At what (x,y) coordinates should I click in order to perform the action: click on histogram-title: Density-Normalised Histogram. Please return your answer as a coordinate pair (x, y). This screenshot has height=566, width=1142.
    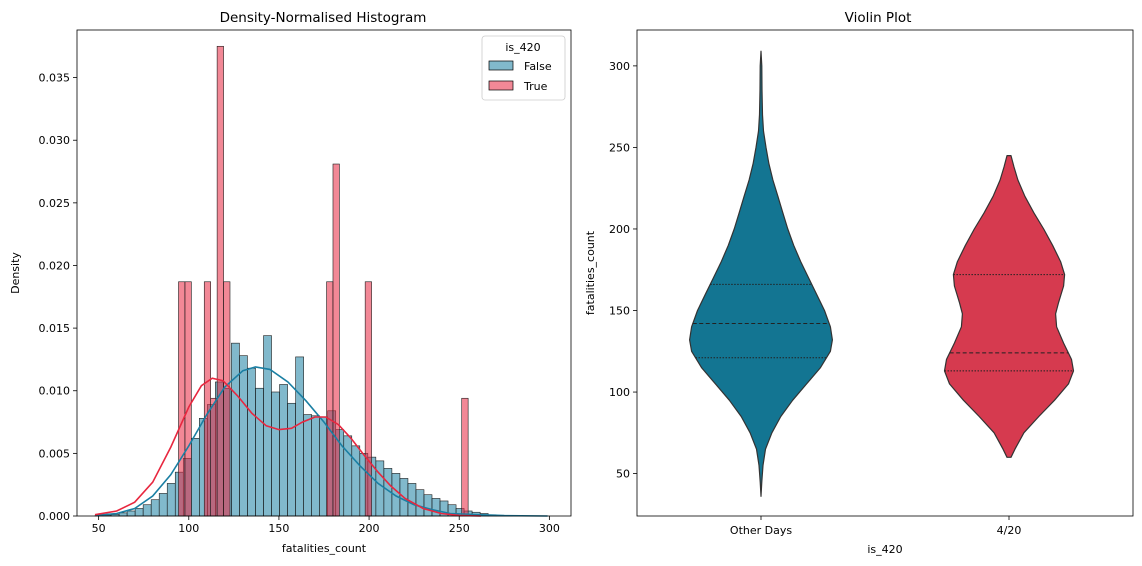
    Looking at the image, I should click on (323, 18).